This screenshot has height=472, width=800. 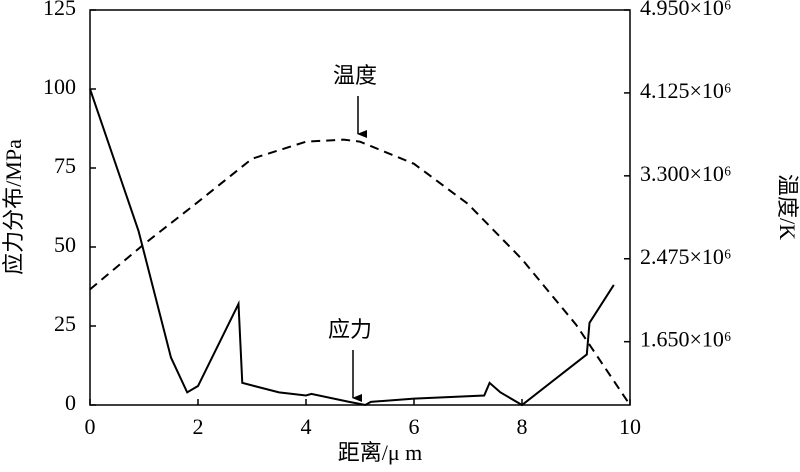 What do you see at coordinates (522, 426) in the screenshot?
I see `x-tick-label: 8` at bounding box center [522, 426].